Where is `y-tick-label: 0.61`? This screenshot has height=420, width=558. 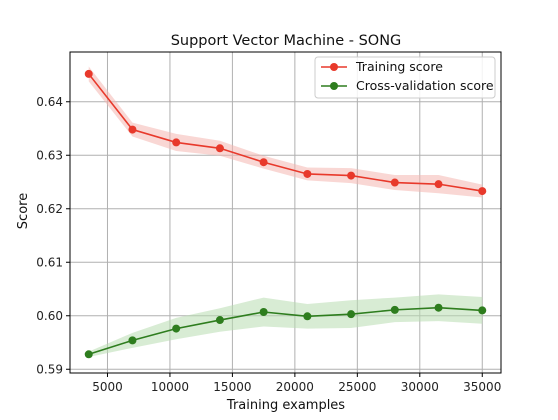 y-tick-label: 0.61 is located at coordinates (49, 262).